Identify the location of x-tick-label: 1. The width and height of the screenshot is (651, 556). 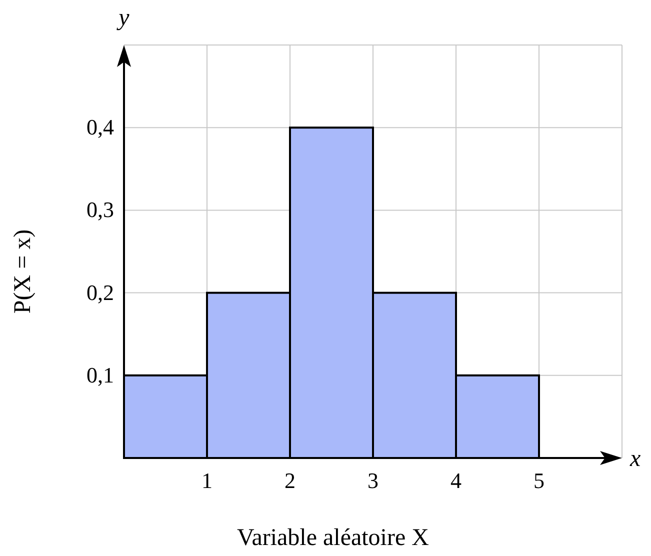
(207, 480).